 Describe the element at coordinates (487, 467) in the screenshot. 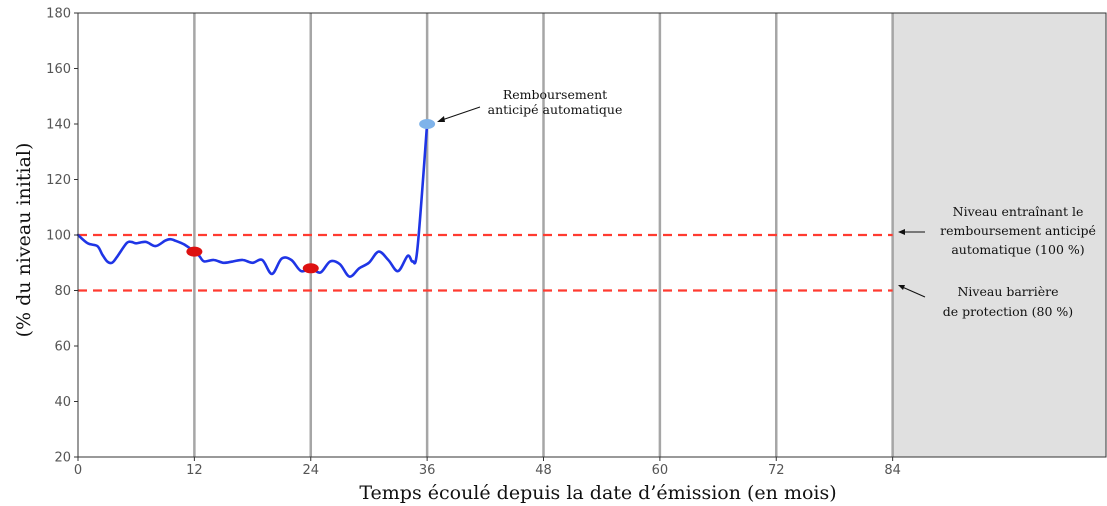

I see `x-axis-ticks: 0 12 24 36 48 60 72 84` at that location.